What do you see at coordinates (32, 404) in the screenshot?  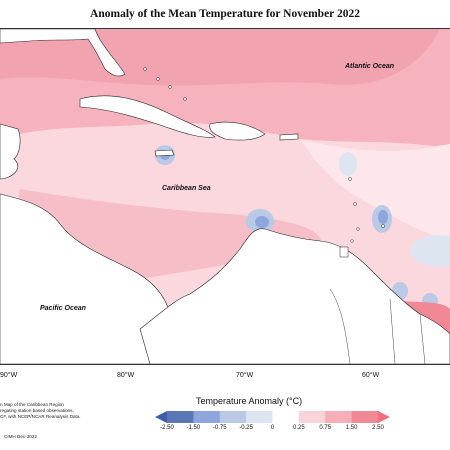 I see `caption-line: n Map of the Caribbean Region` at bounding box center [32, 404].